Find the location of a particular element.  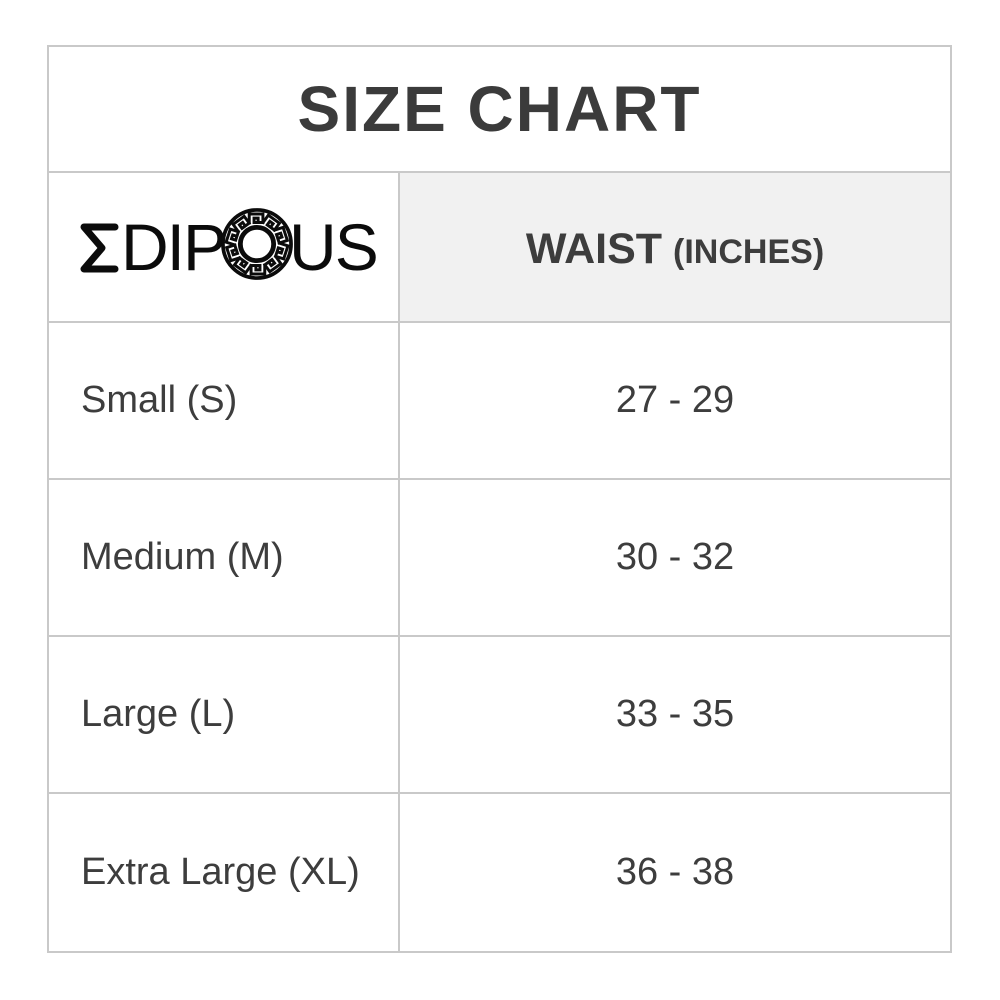

brand-header-cell: DIP US is located at coordinates (224, 248).